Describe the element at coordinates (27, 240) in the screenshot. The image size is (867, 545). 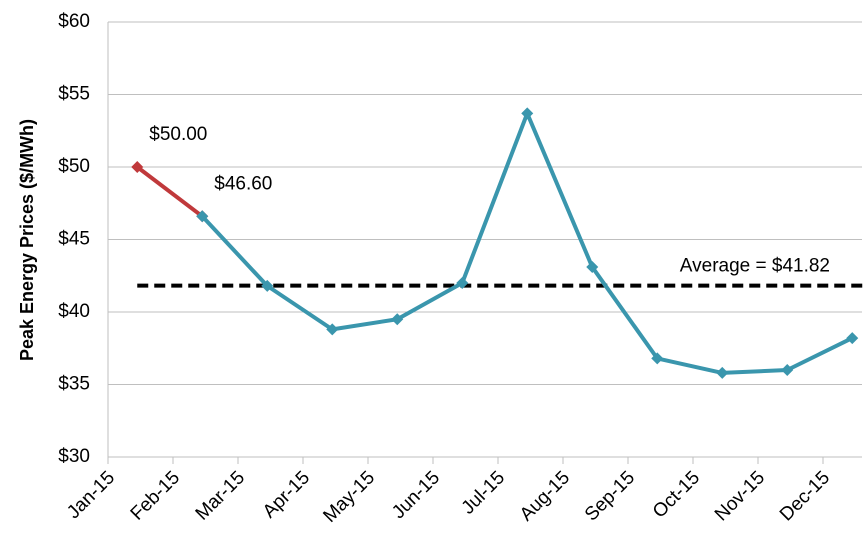
I see `y-axis-label: Peak Energy Prices ($/MWh)` at that location.